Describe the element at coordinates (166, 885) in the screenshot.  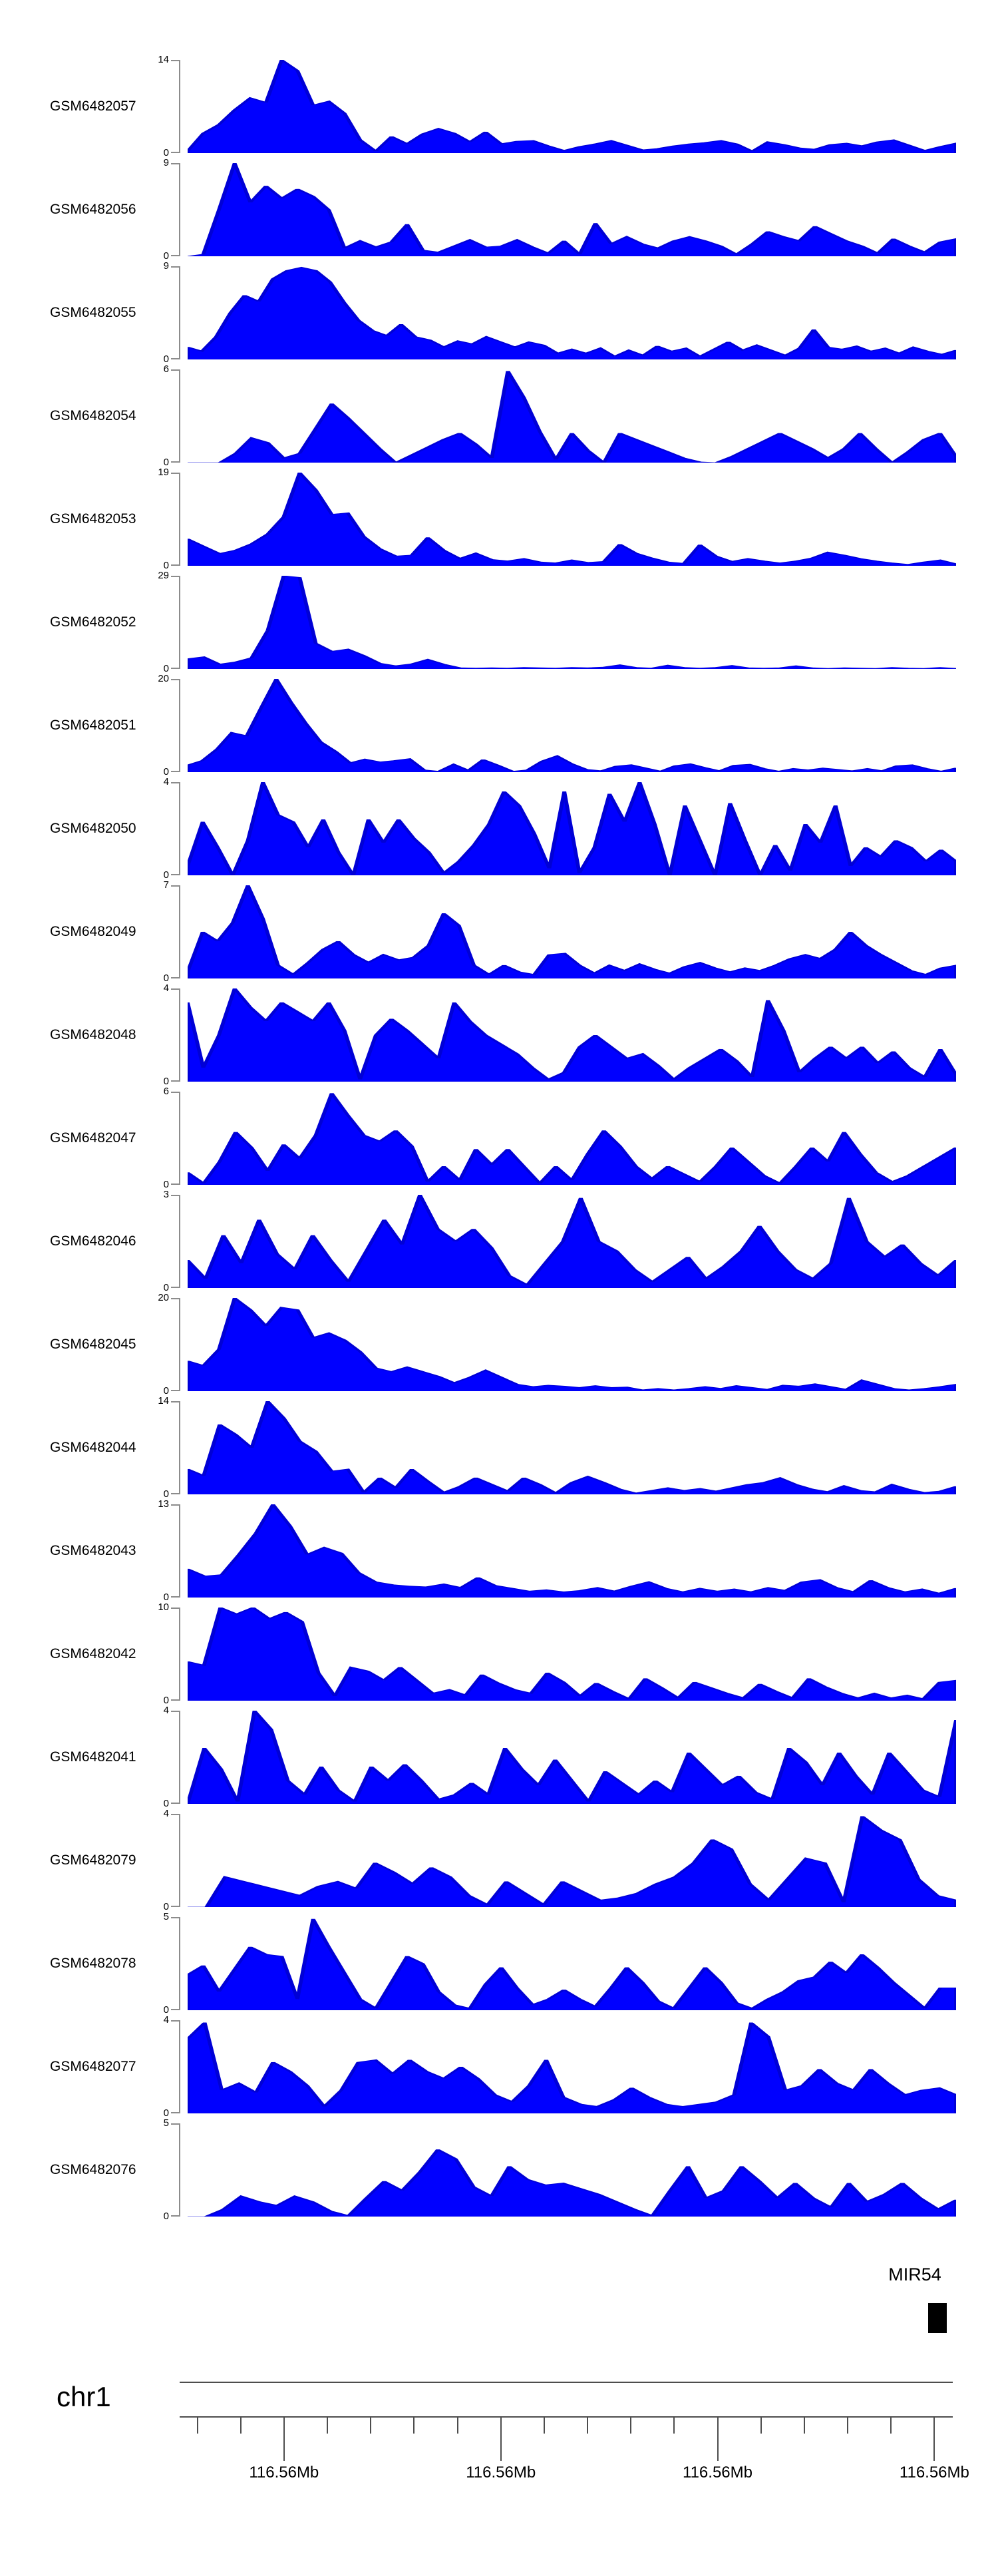
I see `y-axis-max-label: 7` at that location.